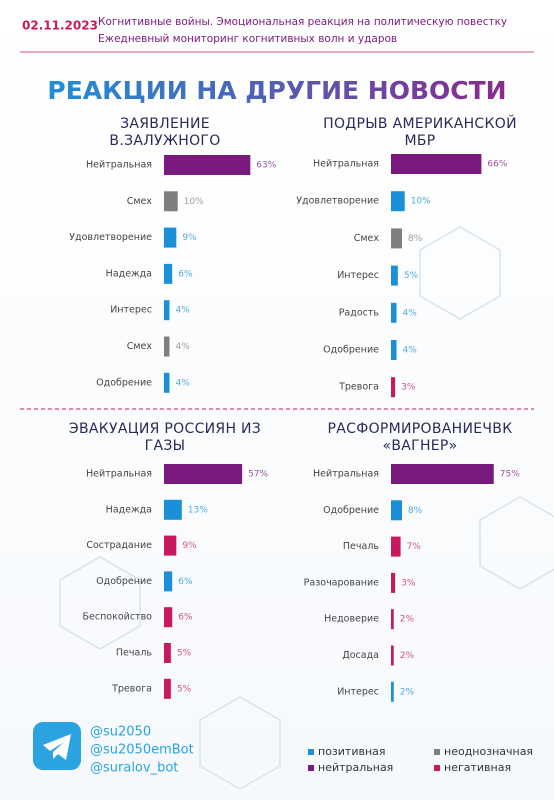  I want to click on legend-label: неоднозначная, so click(488, 751).